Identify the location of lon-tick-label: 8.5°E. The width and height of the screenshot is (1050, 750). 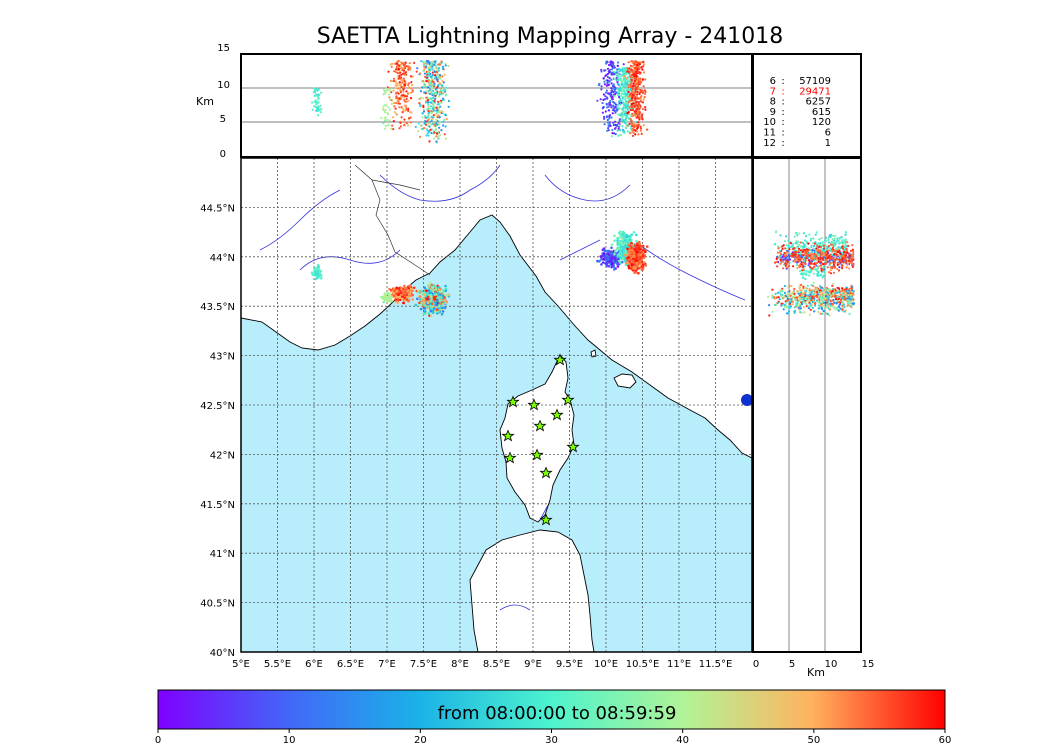
(496, 664).